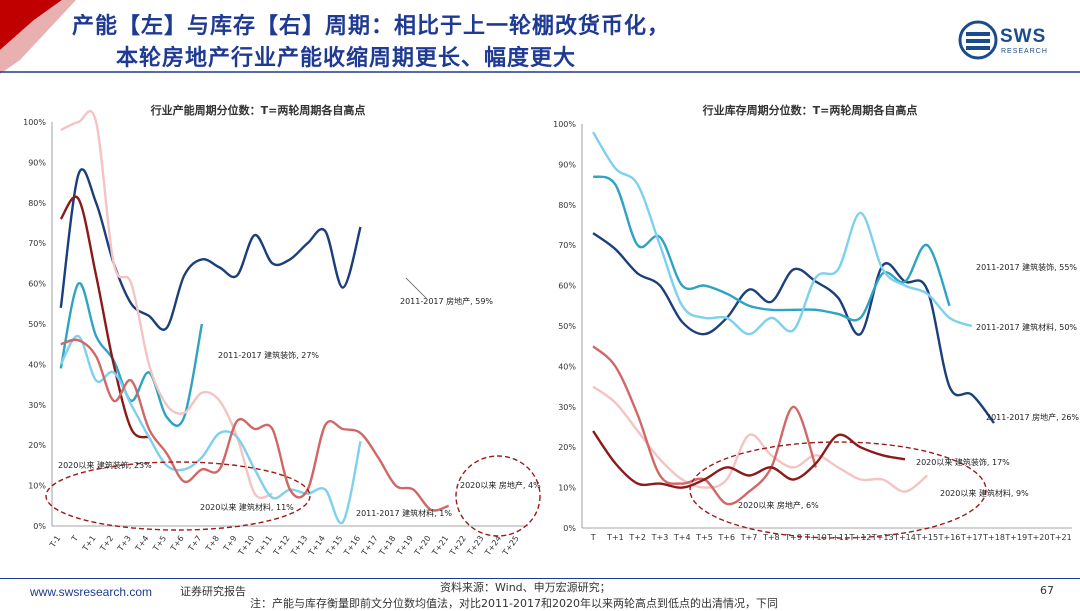 The height and width of the screenshot is (611, 1080). Describe the element at coordinates (404, 513) in the screenshot. I see `annotation-label: 2011-2017 建筑材料, 1%` at that location.